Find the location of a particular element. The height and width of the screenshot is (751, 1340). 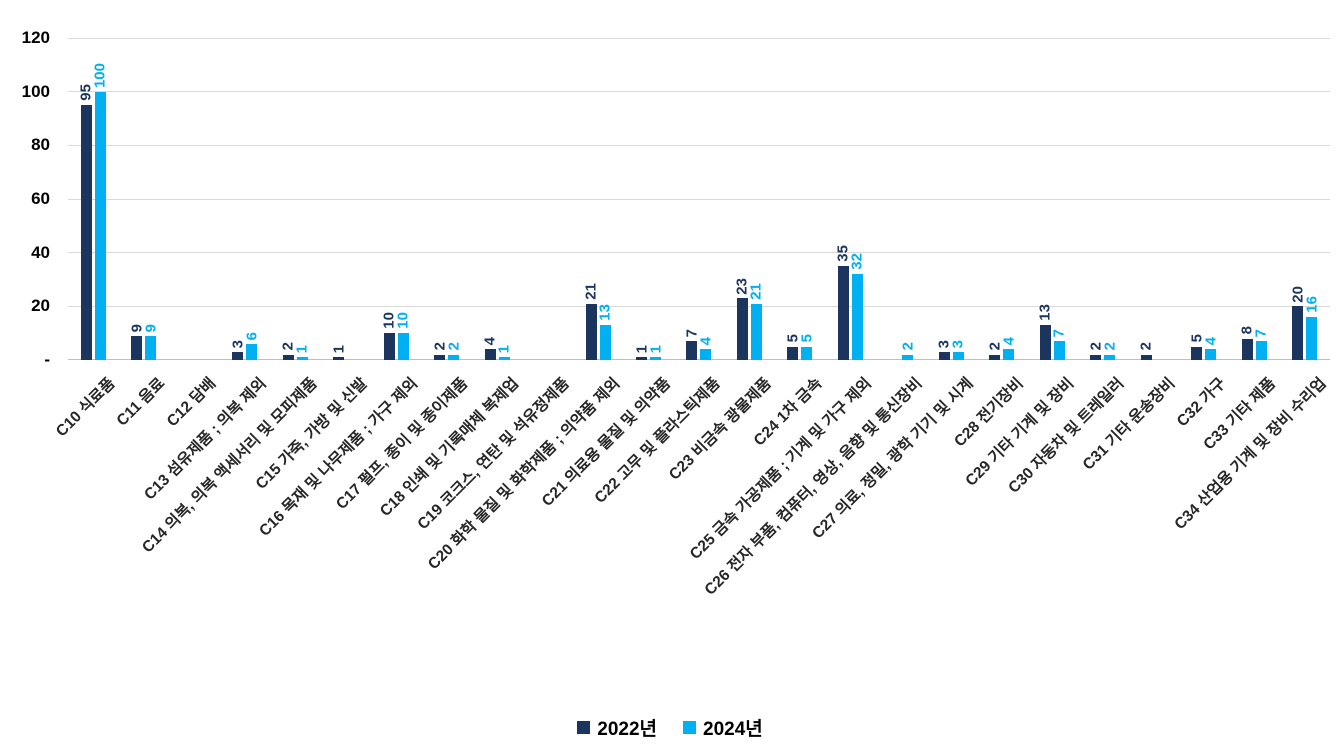

bar-group: 1 is located at coordinates (345, 199).